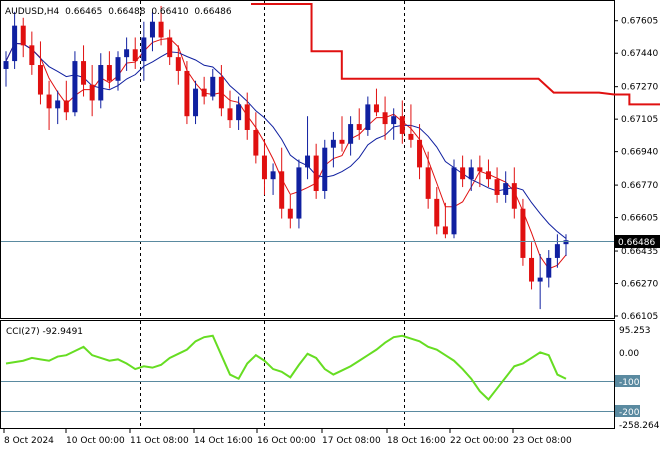 The image size is (660, 450). I want to click on cci-title: CCI(27) -92.9491, so click(44, 332).